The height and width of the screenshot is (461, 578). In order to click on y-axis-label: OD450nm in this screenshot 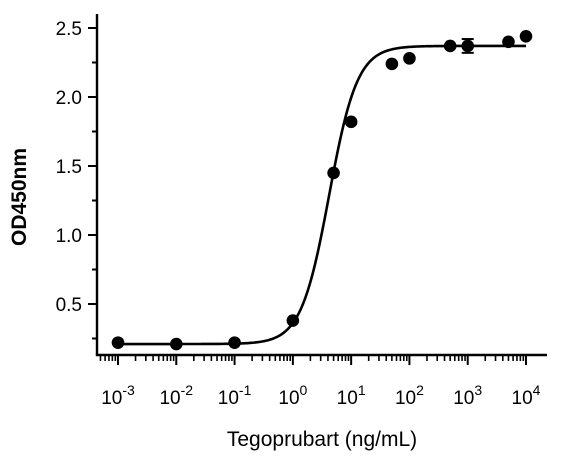, I will do `click(19, 197)`.